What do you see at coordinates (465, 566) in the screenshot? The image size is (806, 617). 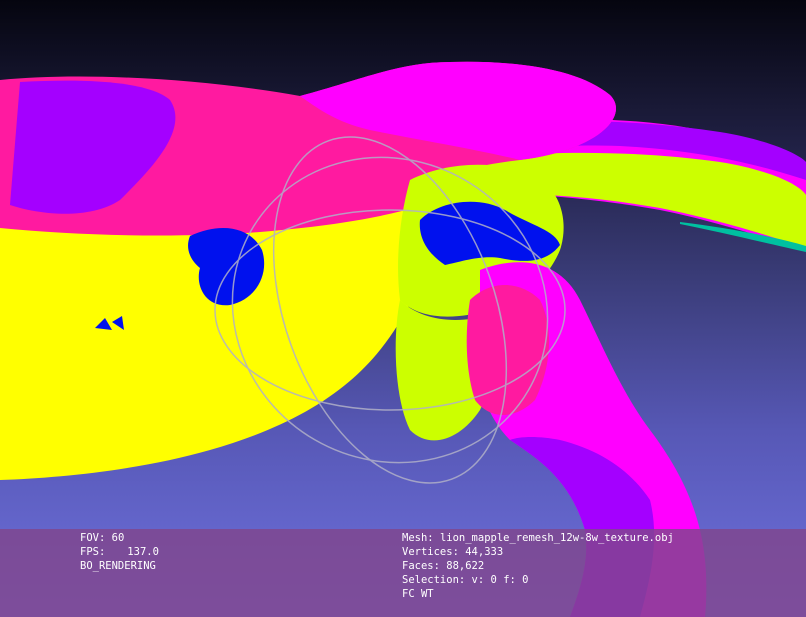 I see `faces-value: 88,622` at bounding box center [465, 566].